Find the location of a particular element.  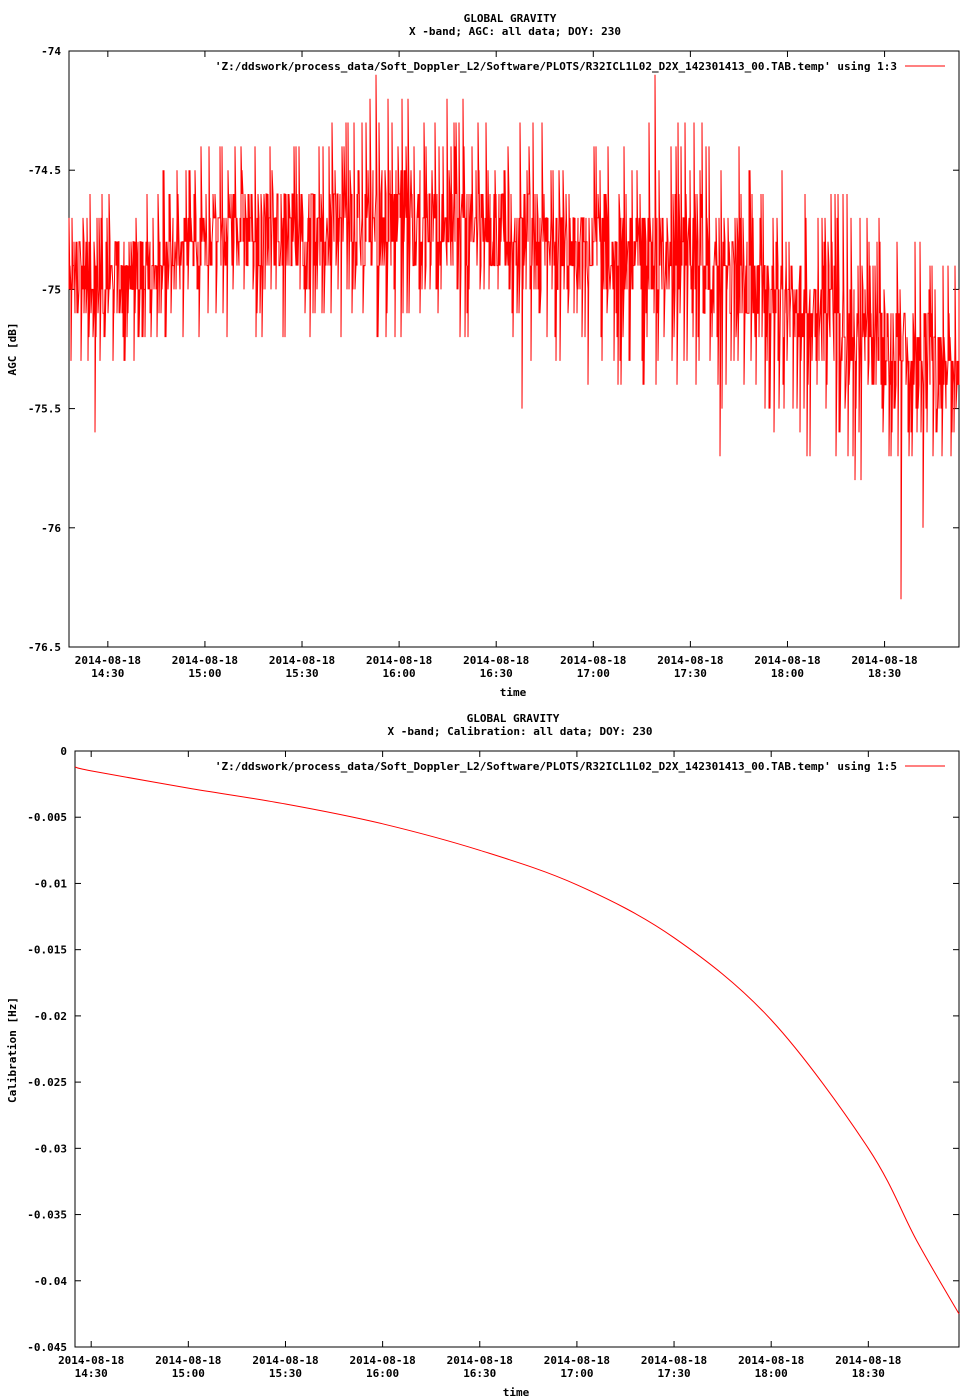

y-tick-label: -0.04 is located at coordinates (50, 1281).